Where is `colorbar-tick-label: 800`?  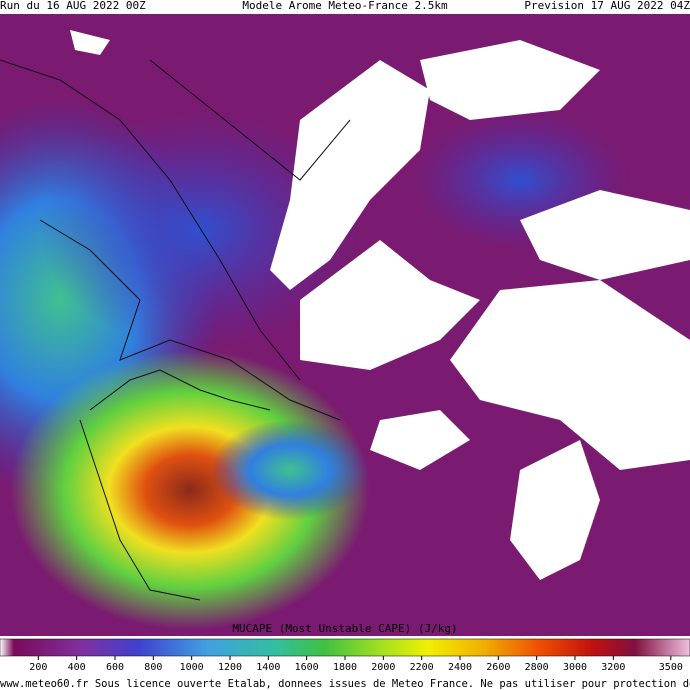
colorbar-tick-label: 800 is located at coordinates (153, 667).